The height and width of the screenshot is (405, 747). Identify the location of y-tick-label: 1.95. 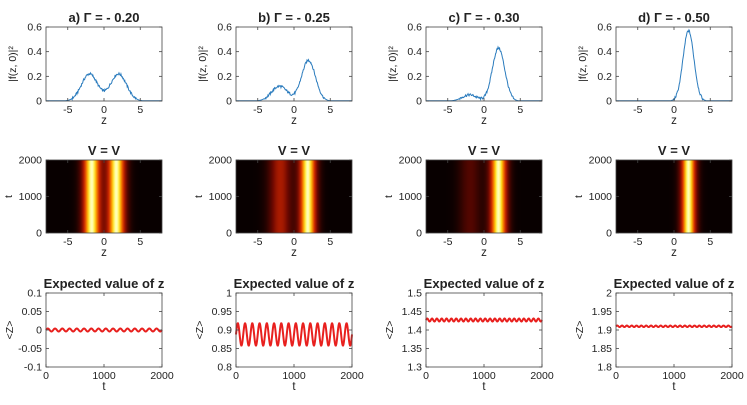
(602, 312).